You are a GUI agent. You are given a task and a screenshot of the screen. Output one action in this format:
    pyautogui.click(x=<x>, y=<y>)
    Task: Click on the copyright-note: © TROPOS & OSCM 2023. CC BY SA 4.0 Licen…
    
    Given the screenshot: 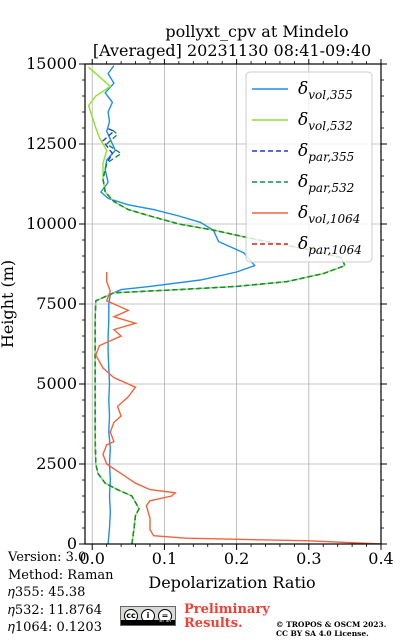 What is the action you would take?
    pyautogui.click(x=331, y=629)
    